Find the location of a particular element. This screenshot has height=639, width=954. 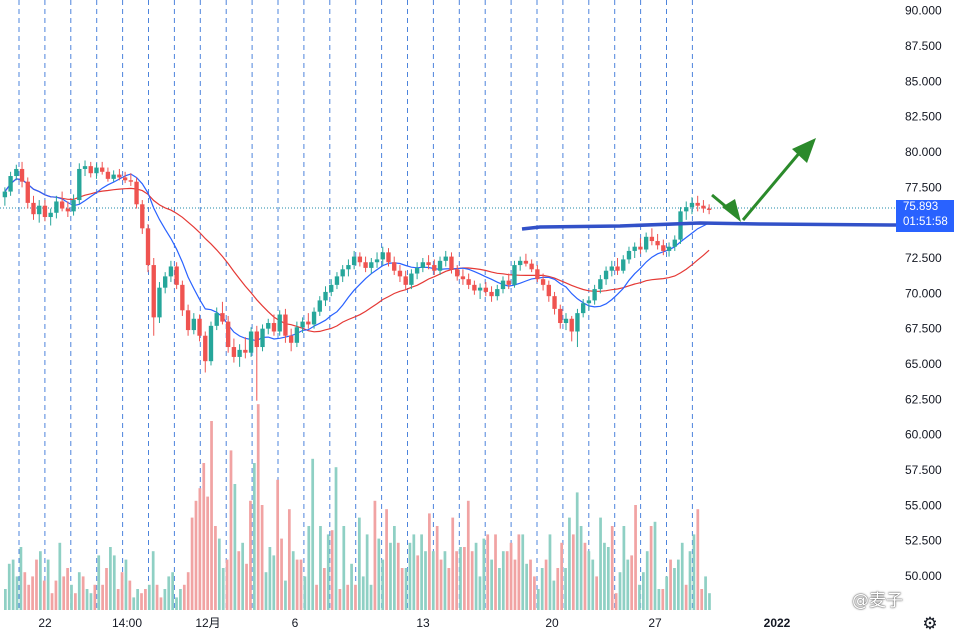

y-tick-label: 85.000 is located at coordinates (923, 81).